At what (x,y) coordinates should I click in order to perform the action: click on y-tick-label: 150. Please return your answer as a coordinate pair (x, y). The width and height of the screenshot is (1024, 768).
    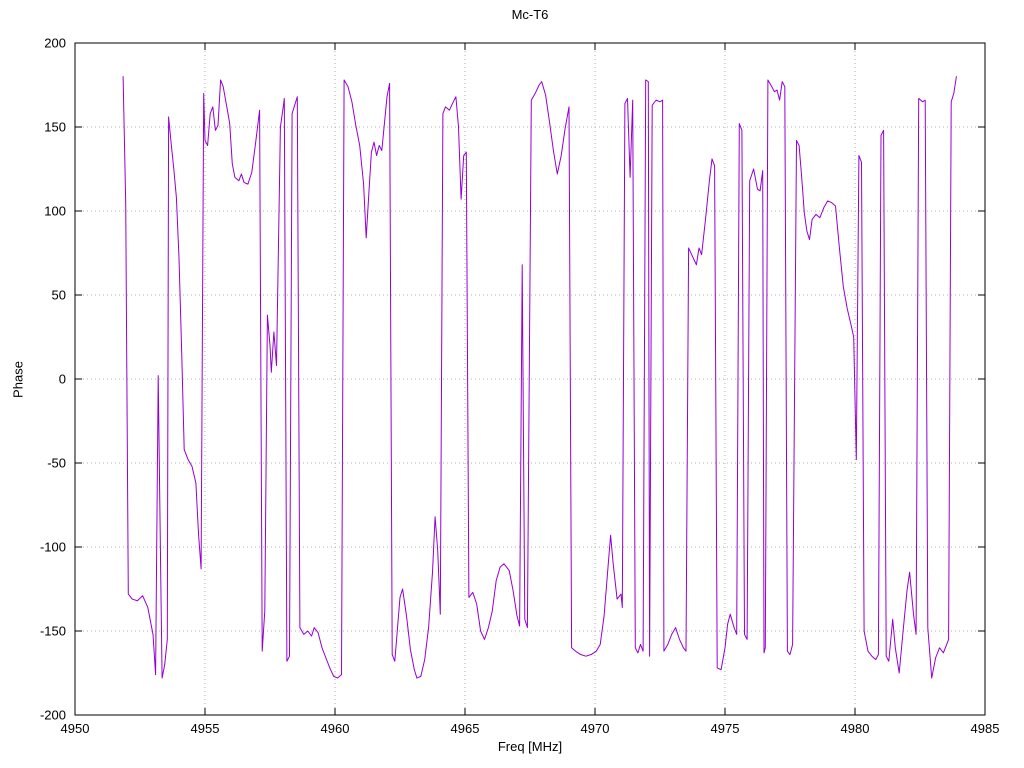
    Looking at the image, I should click on (55, 127).